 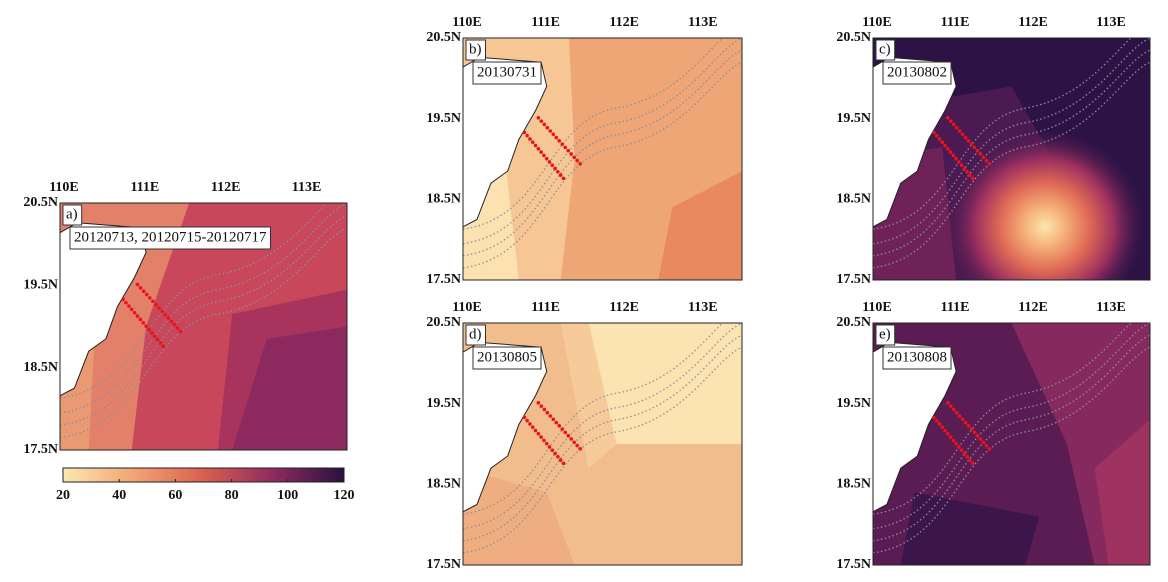 I want to click on y-tick-label: 19.5N, so click(x=40, y=285).